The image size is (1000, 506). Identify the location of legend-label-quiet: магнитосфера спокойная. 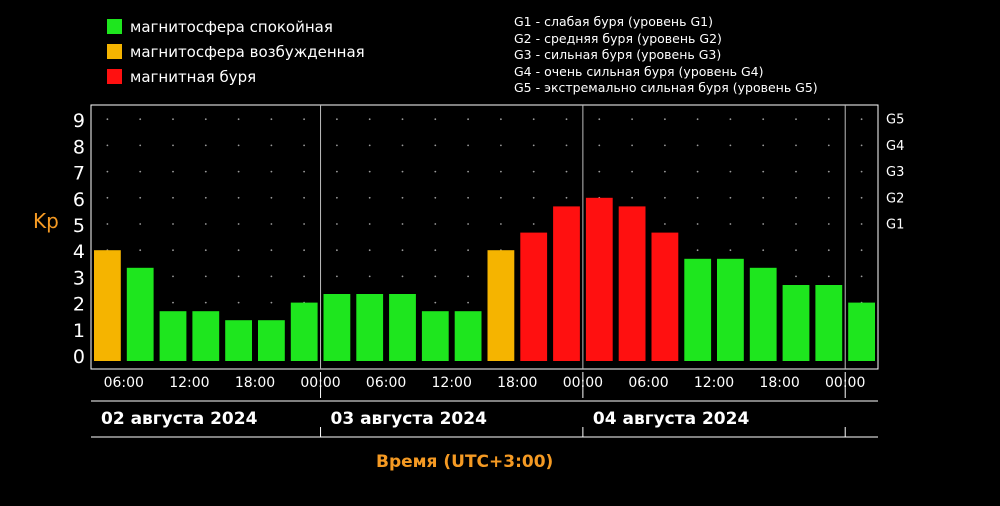
(231, 26).